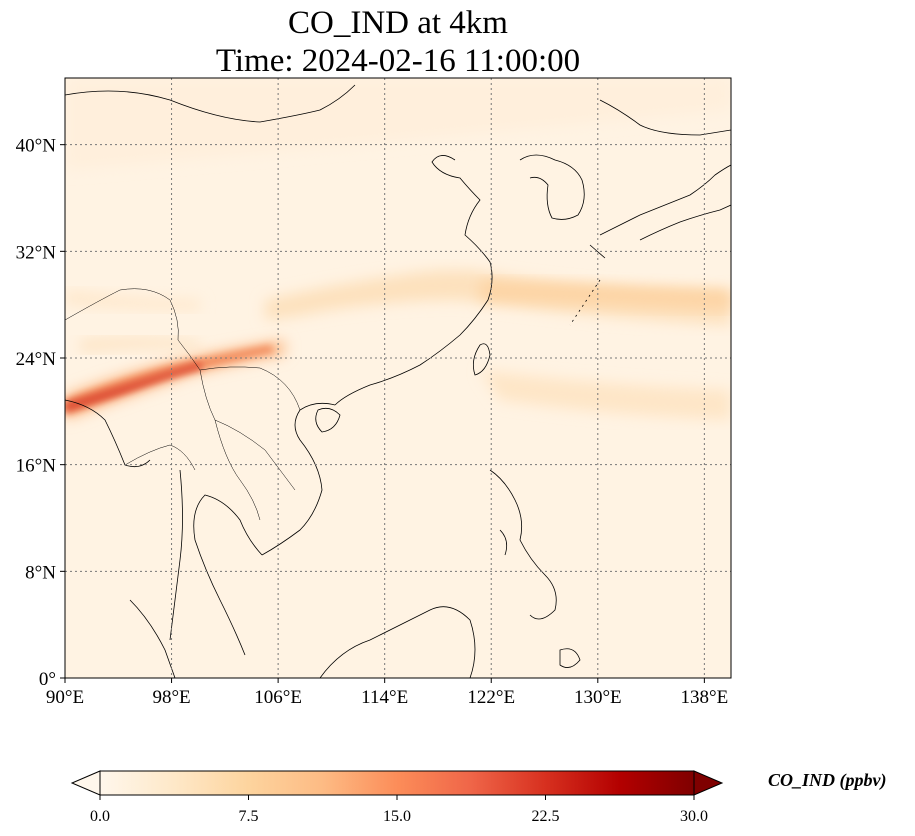 Image resolution: width=915 pixels, height=836 pixels. What do you see at coordinates (36, 146) in the screenshot?
I see `lat-tick-label: 40°N` at bounding box center [36, 146].